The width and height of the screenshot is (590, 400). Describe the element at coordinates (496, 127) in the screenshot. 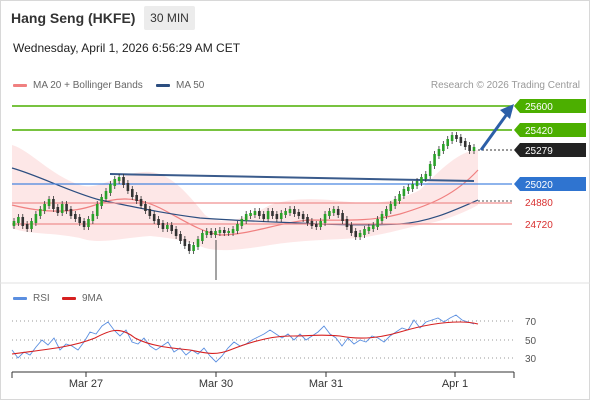

I see `forecast-arrow` at that location.